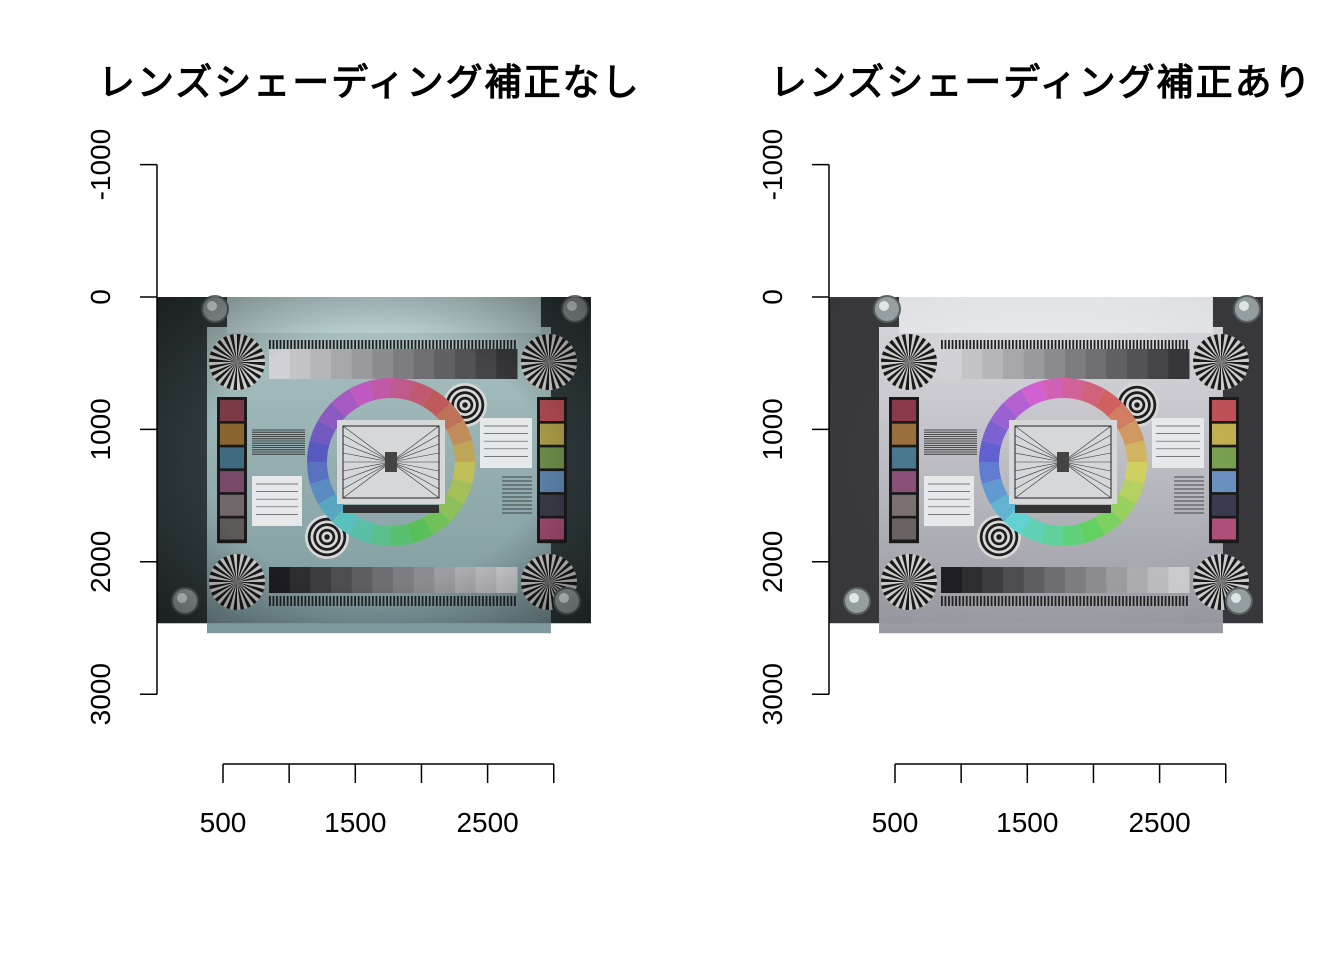  Describe the element at coordinates (1041, 82) in the screenshot. I see `chart-title: レンズシェーディング補正あり` at that location.